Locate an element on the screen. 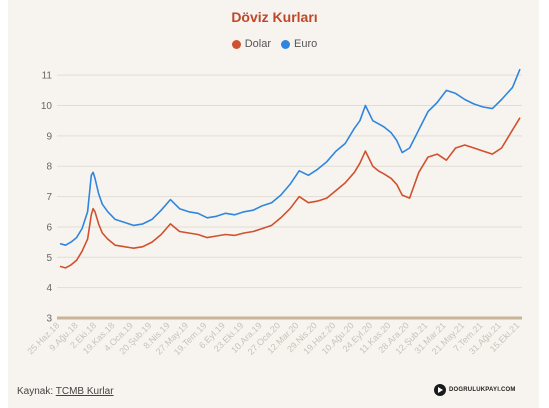  legend-label-dolar: Dolar is located at coordinates (258, 44).